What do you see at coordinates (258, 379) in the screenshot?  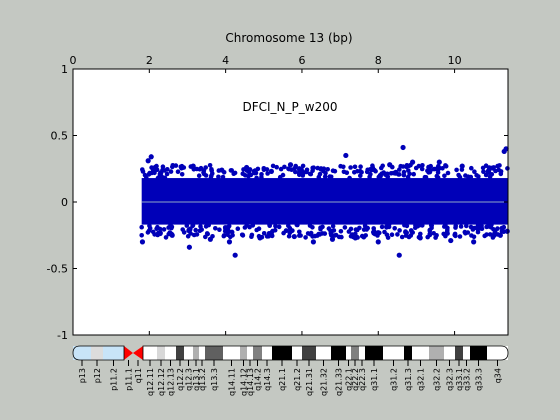 I see `band-label: q14.2` at bounding box center [258, 379].